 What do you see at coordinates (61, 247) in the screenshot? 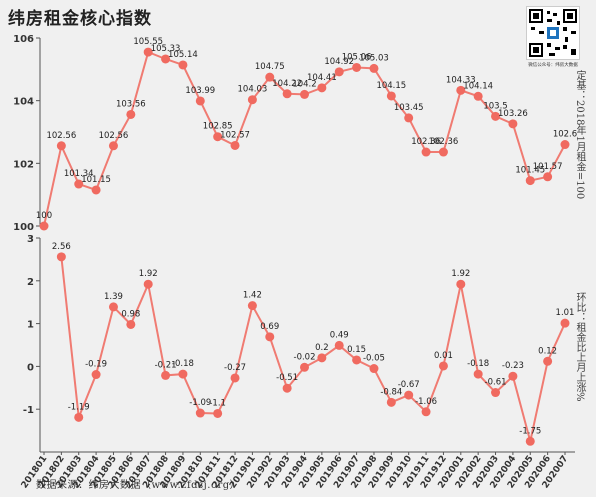
I see `bottom-data-label: 2.56` at bounding box center [61, 247].